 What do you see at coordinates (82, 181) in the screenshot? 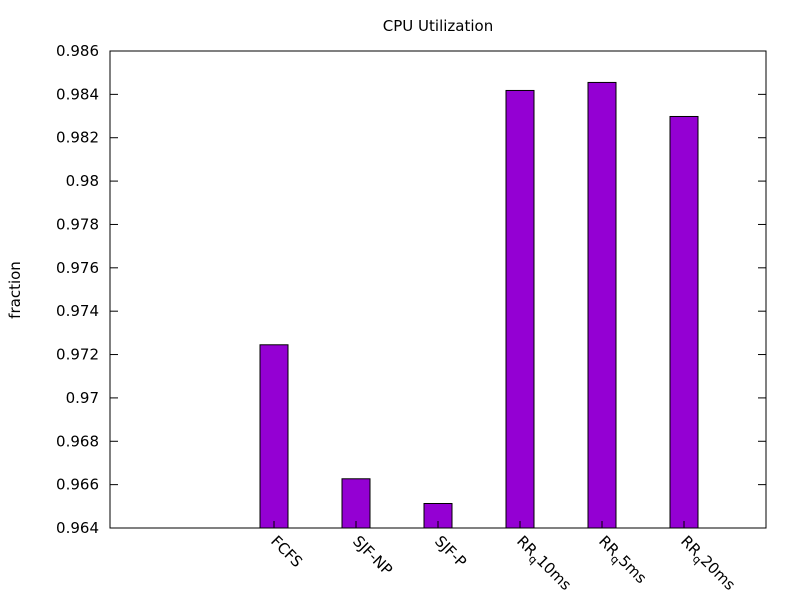
I see `y-tick-label-8: 0.98` at bounding box center [82, 181].